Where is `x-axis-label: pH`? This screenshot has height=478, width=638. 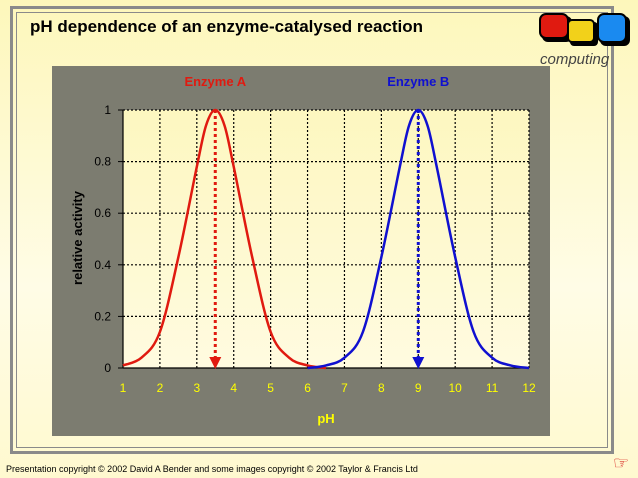 x-axis-label: pH is located at coordinates (325, 418).